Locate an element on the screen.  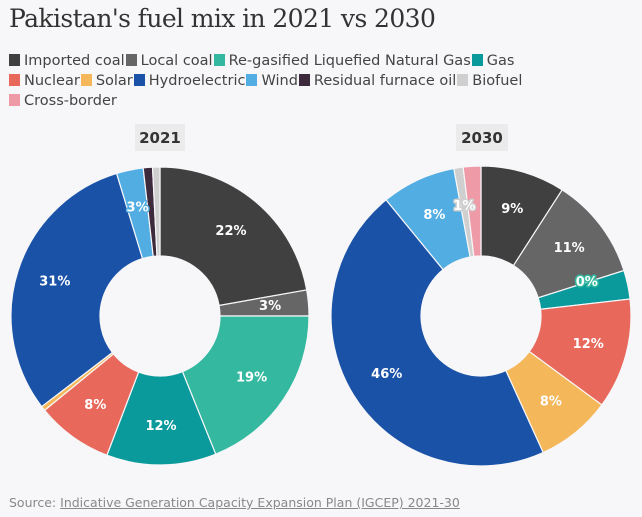
source-prefix: Source: is located at coordinates (33, 502).